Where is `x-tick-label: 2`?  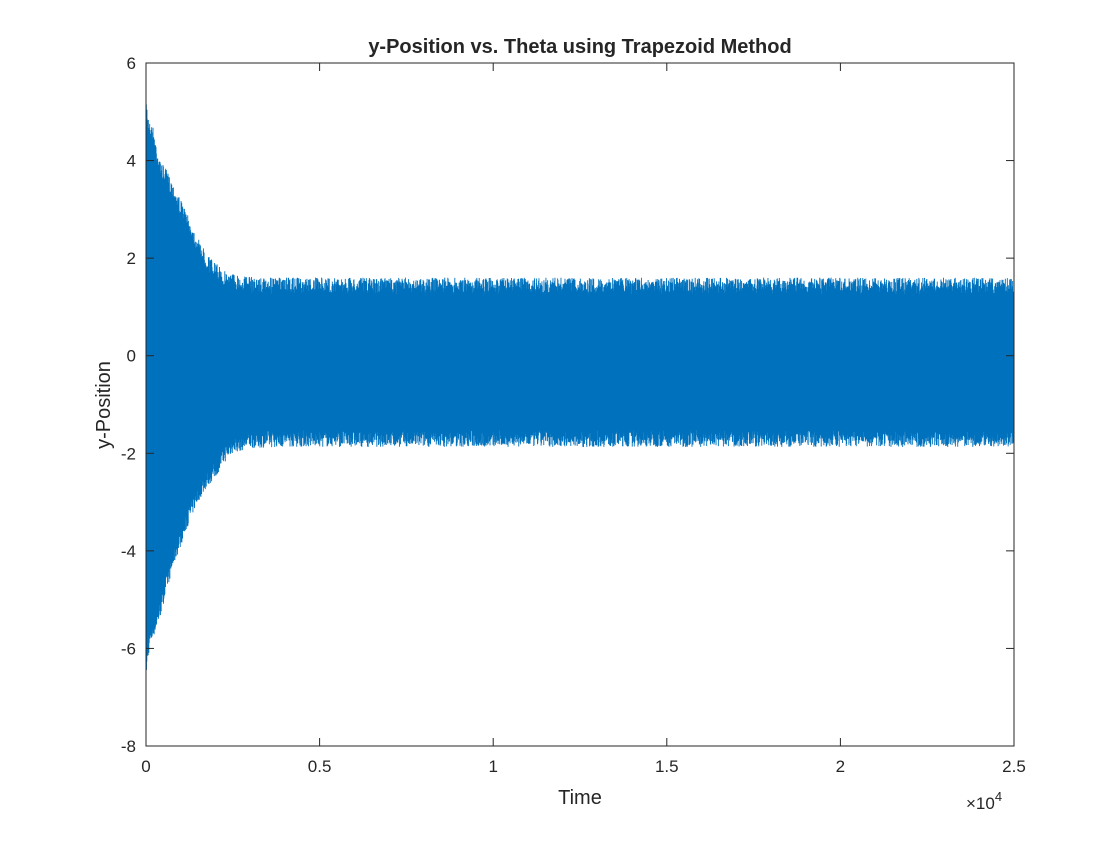
x-tick-label: 2 is located at coordinates (840, 766).